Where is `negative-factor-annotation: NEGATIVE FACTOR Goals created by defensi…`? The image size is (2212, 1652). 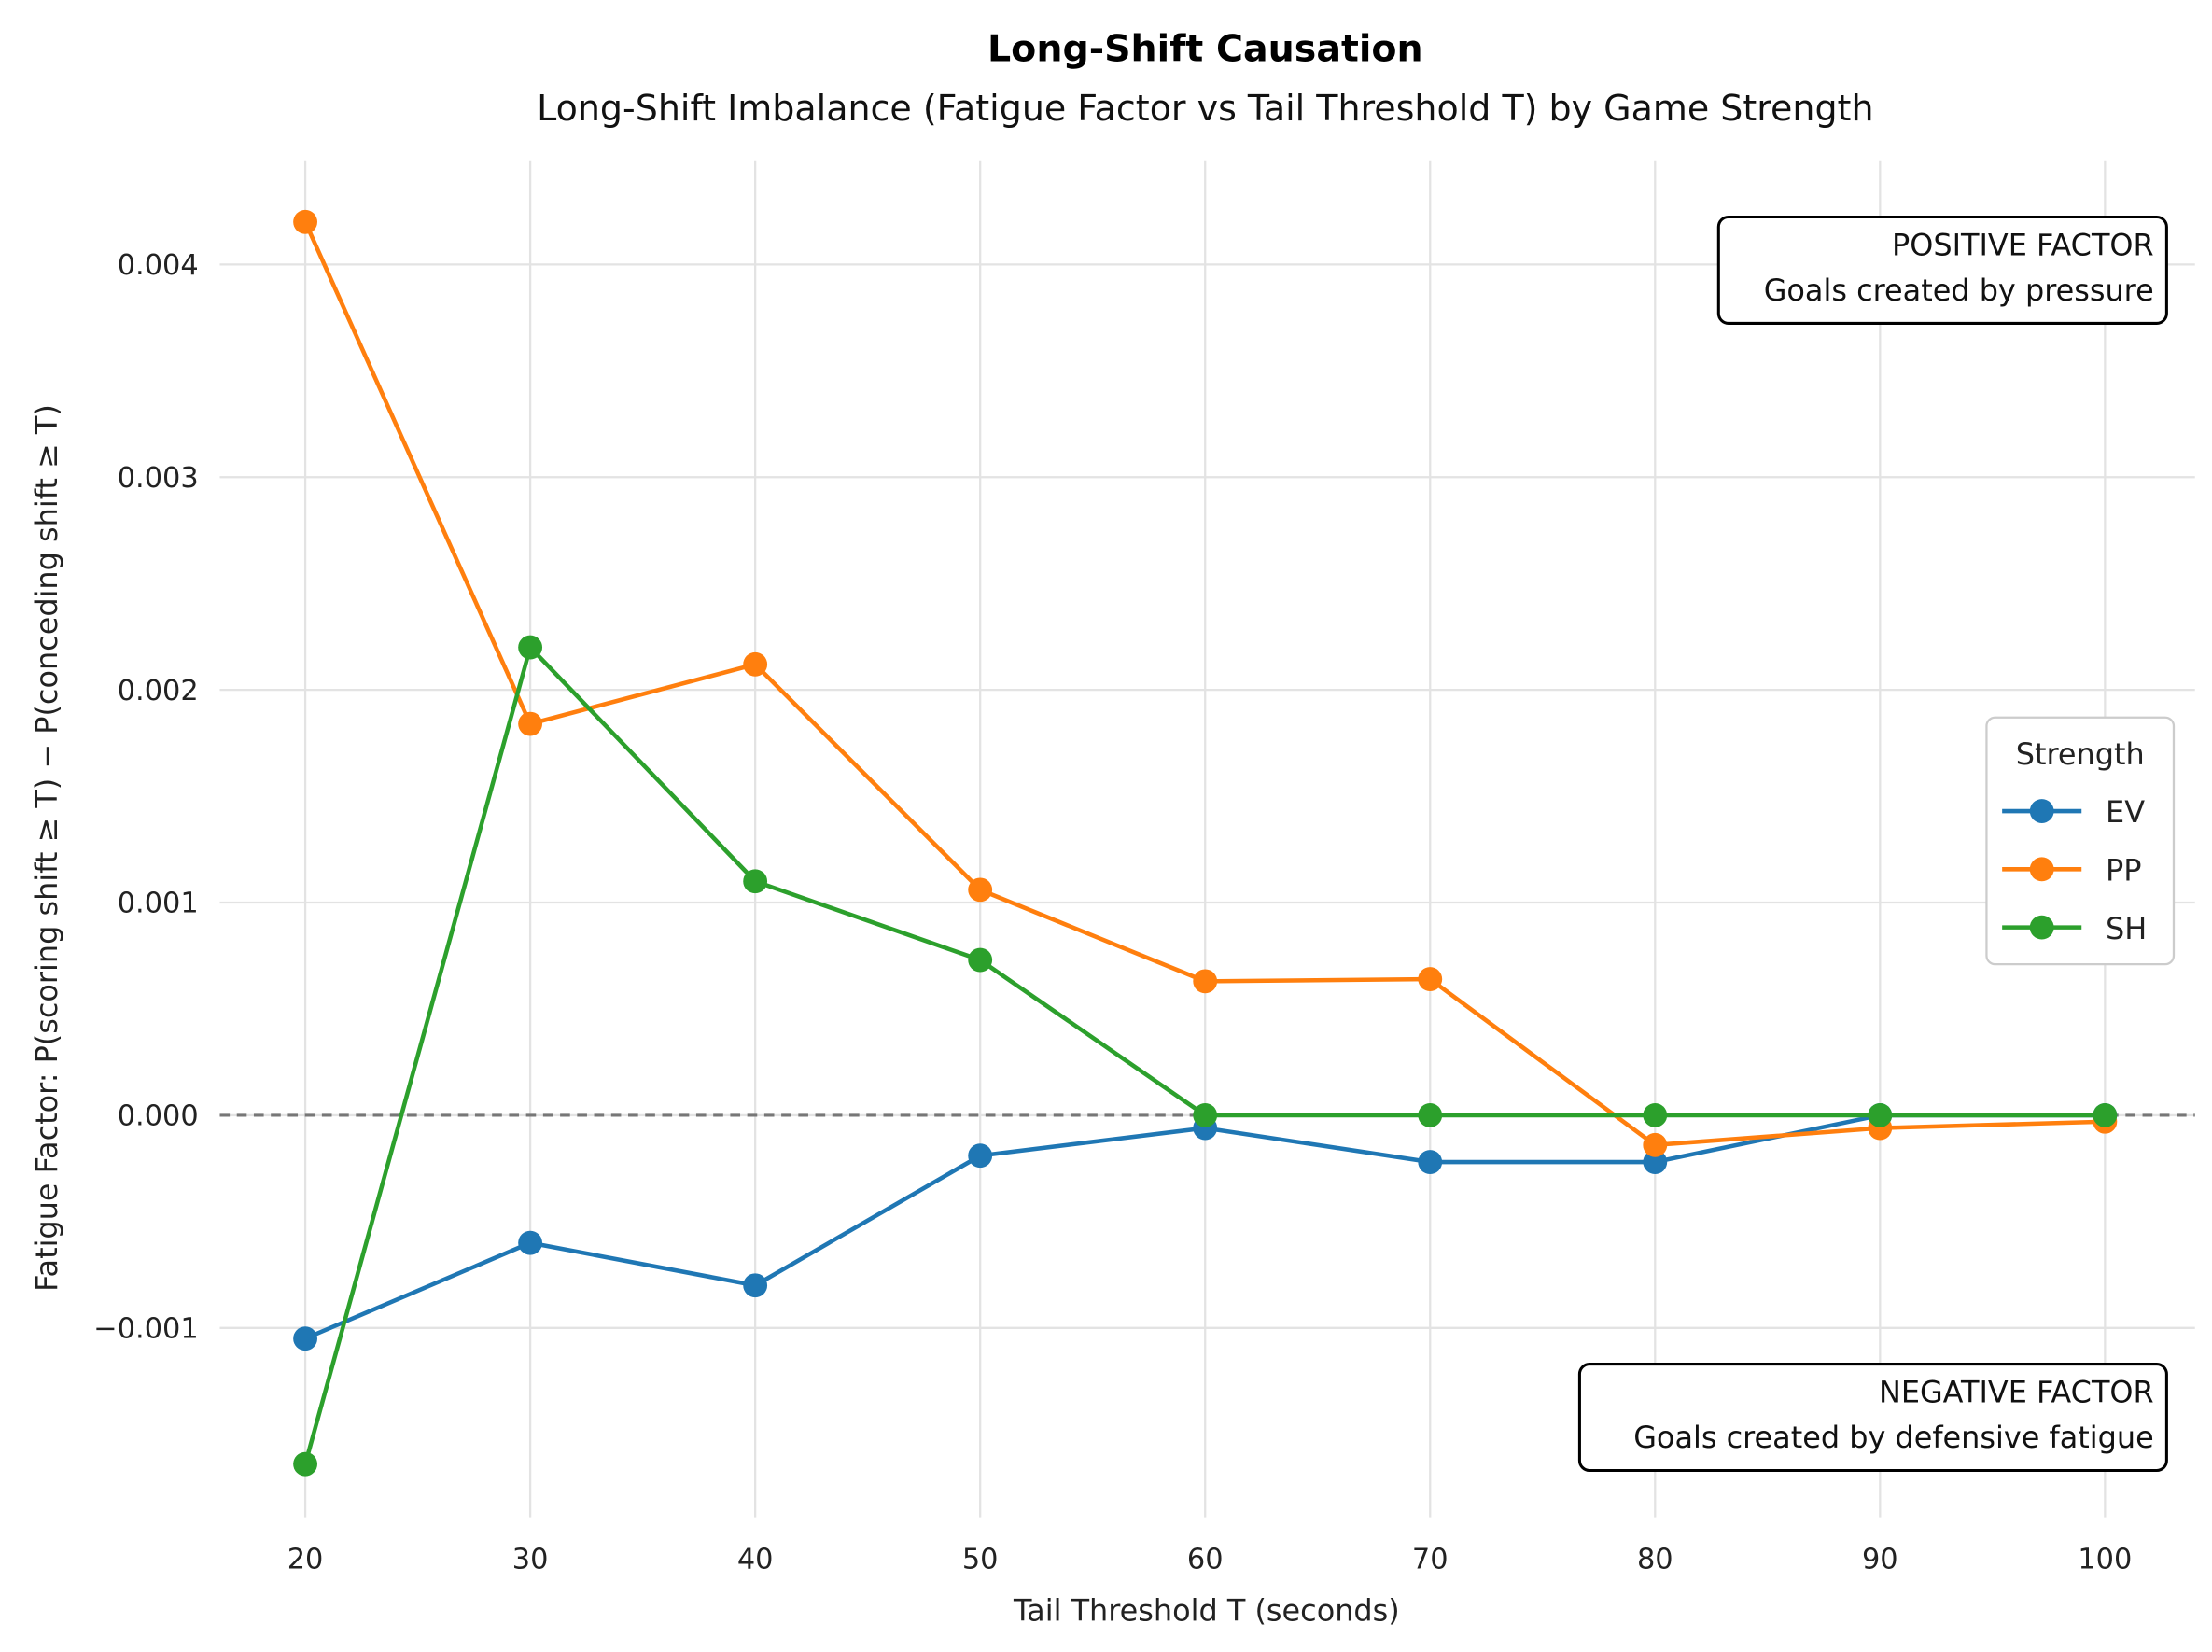
negative-factor-annotation: NEGATIVE FACTOR Goals created by defensi… is located at coordinates (1872, 1418).